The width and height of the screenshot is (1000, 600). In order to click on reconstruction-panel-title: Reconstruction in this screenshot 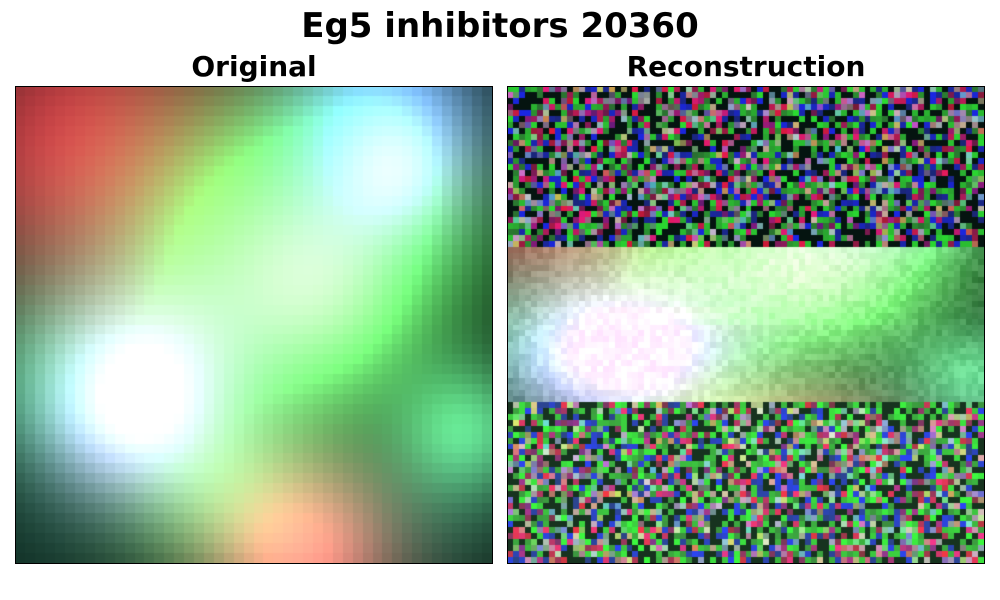, I will do `click(746, 66)`.